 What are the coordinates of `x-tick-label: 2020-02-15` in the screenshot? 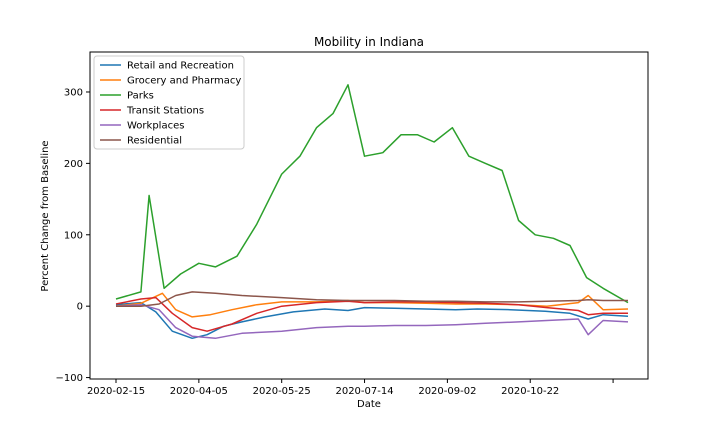 It's located at (116, 391).